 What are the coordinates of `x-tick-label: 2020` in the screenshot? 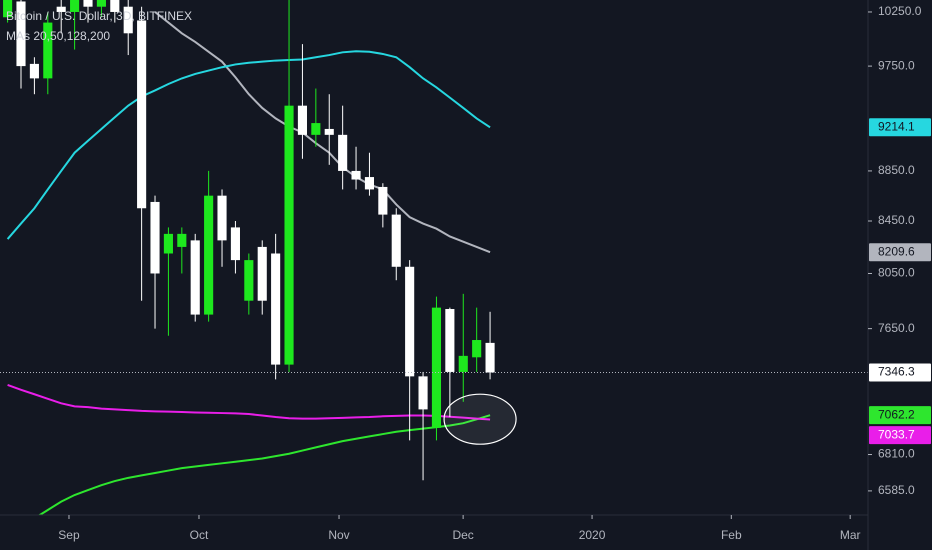 It's located at (592, 535).